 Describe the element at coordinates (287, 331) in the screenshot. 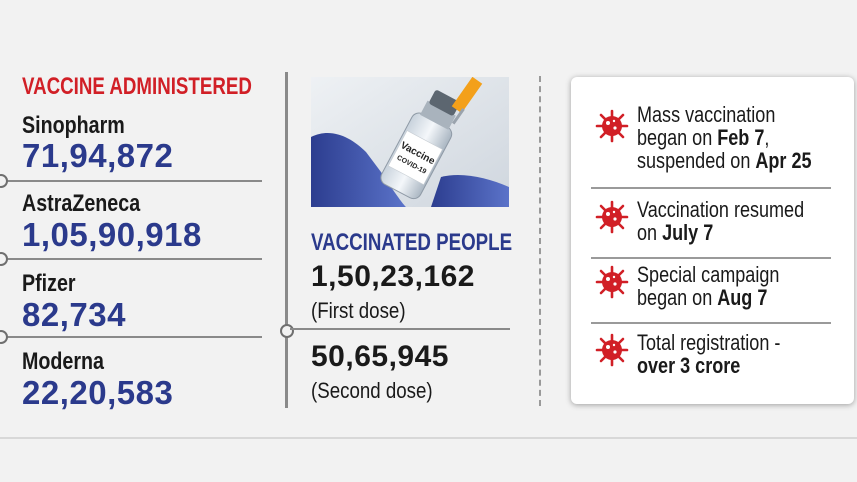

I see `divider-dot` at that location.